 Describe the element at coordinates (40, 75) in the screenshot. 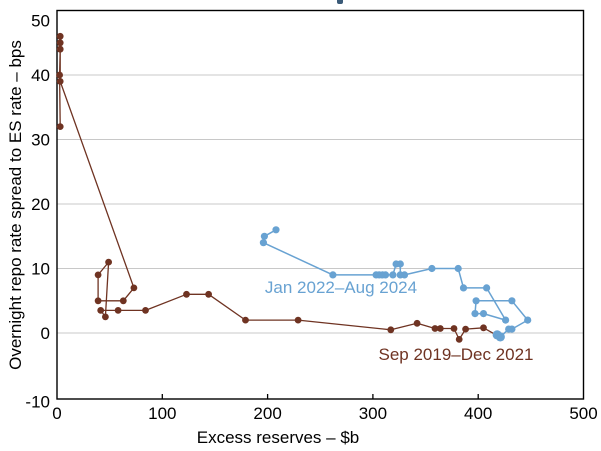

I see `y-tick-label-40: 40` at that location.